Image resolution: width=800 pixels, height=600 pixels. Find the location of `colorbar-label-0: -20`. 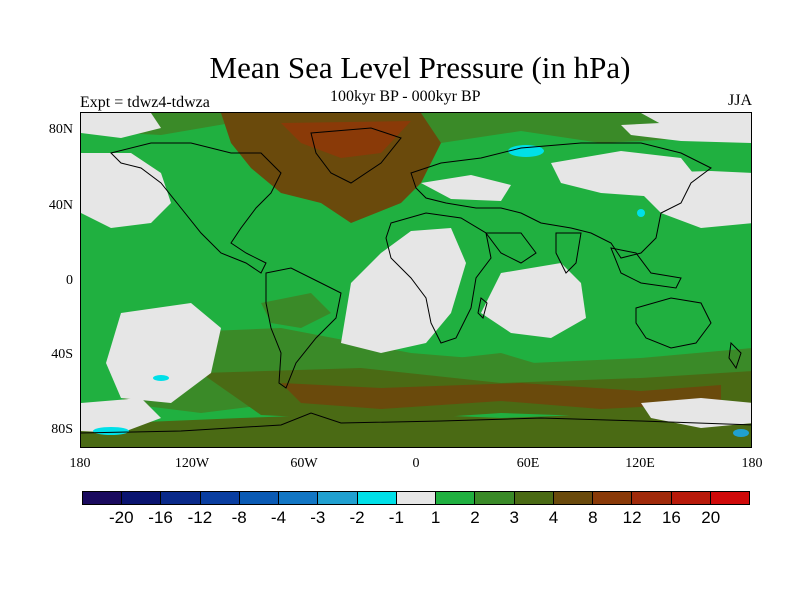

colorbar-label-0: -20 is located at coordinates (121, 517).